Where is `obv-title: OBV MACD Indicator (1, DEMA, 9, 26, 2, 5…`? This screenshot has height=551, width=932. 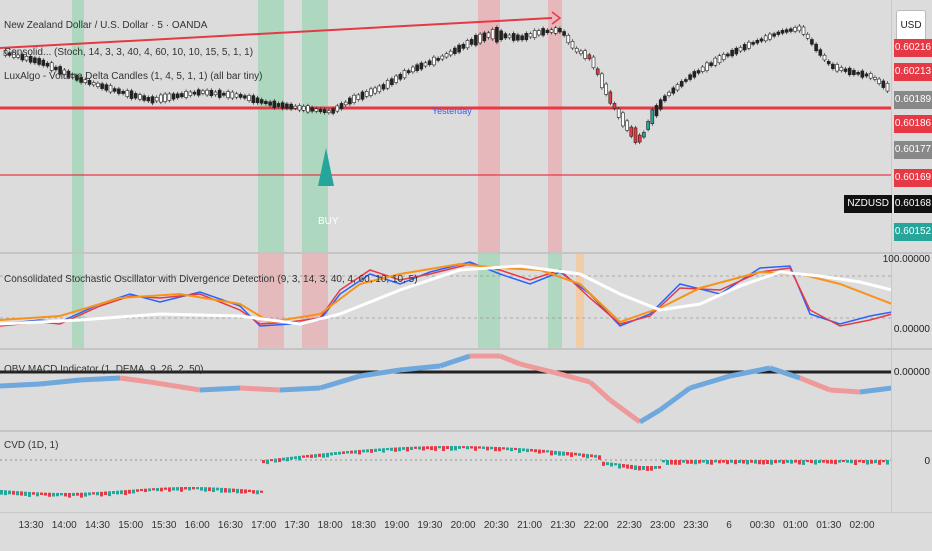 obv-title: OBV MACD Indicator (1, DEMA, 9, 26, 2, 5… is located at coordinates (104, 369).